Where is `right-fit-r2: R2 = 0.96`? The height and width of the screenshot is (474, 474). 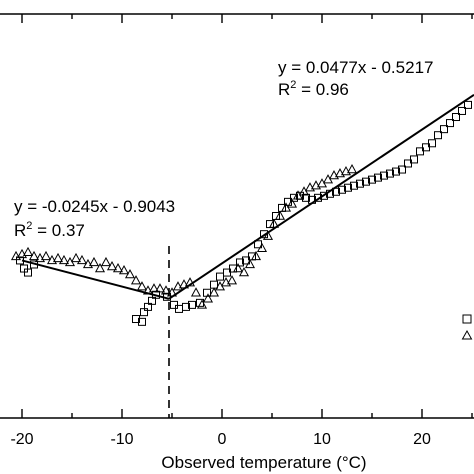
right-fit-r2: R2 = 0.96 is located at coordinates (313, 89).